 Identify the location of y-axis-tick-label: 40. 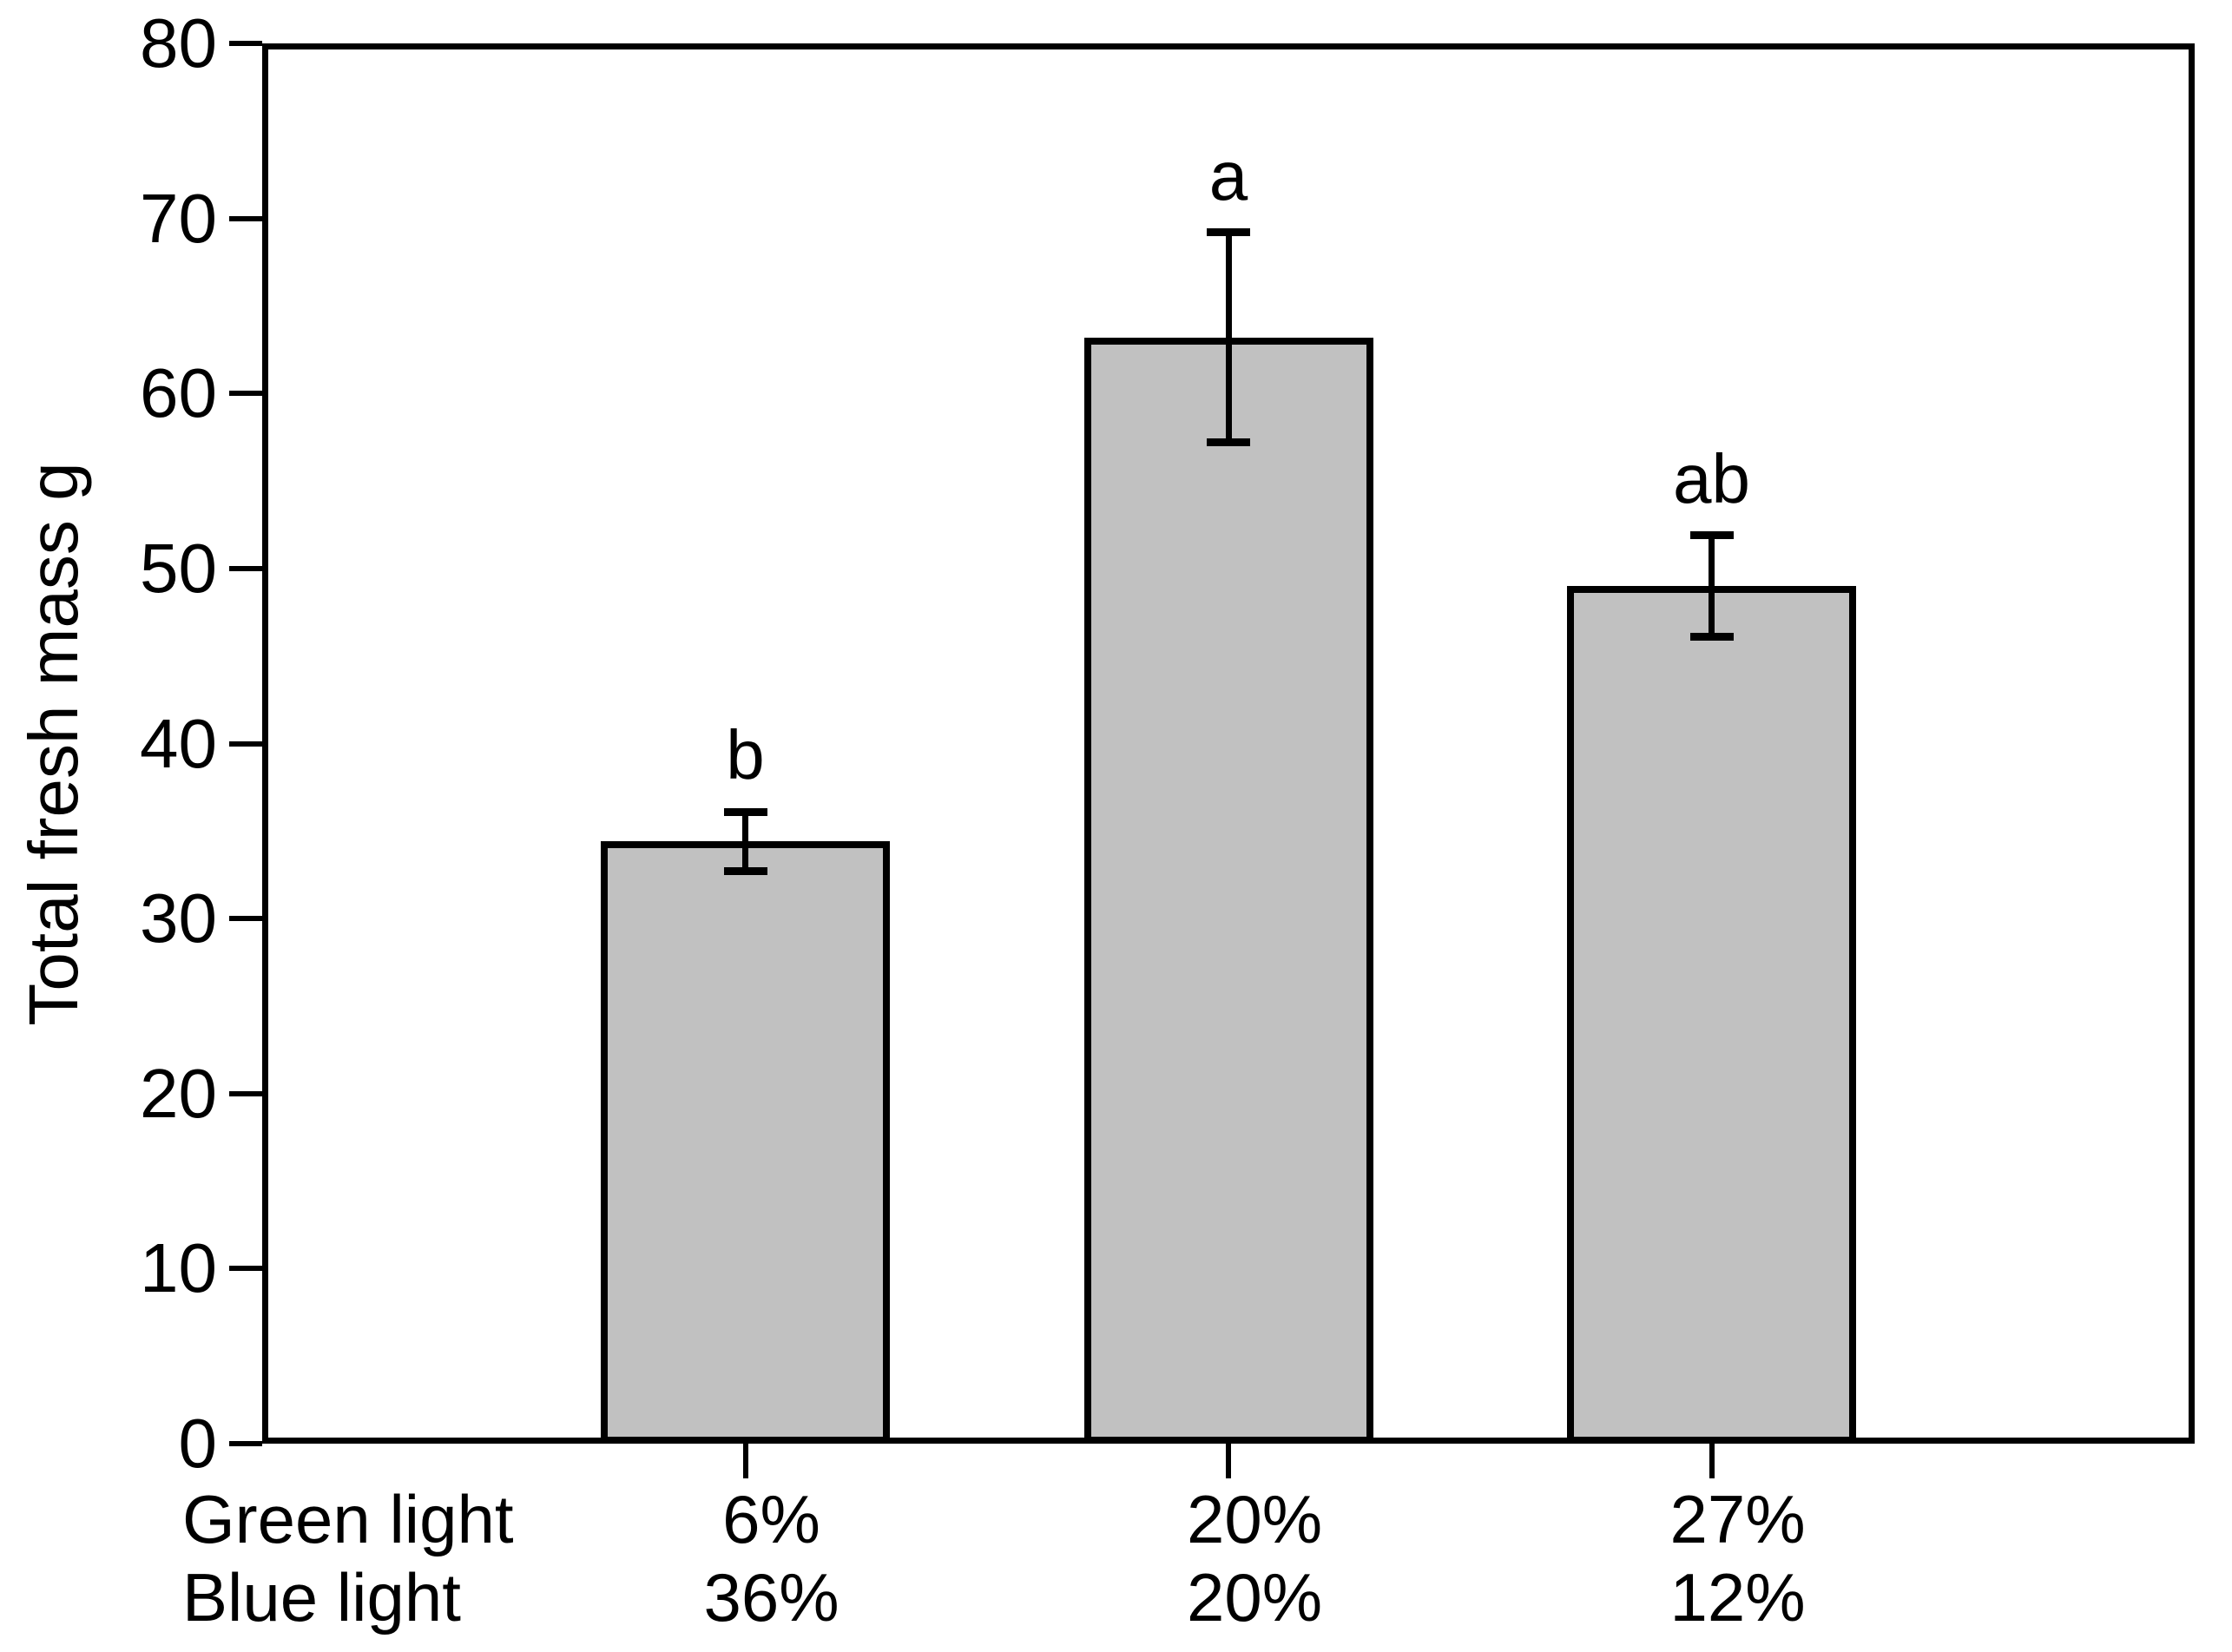
(178, 743).